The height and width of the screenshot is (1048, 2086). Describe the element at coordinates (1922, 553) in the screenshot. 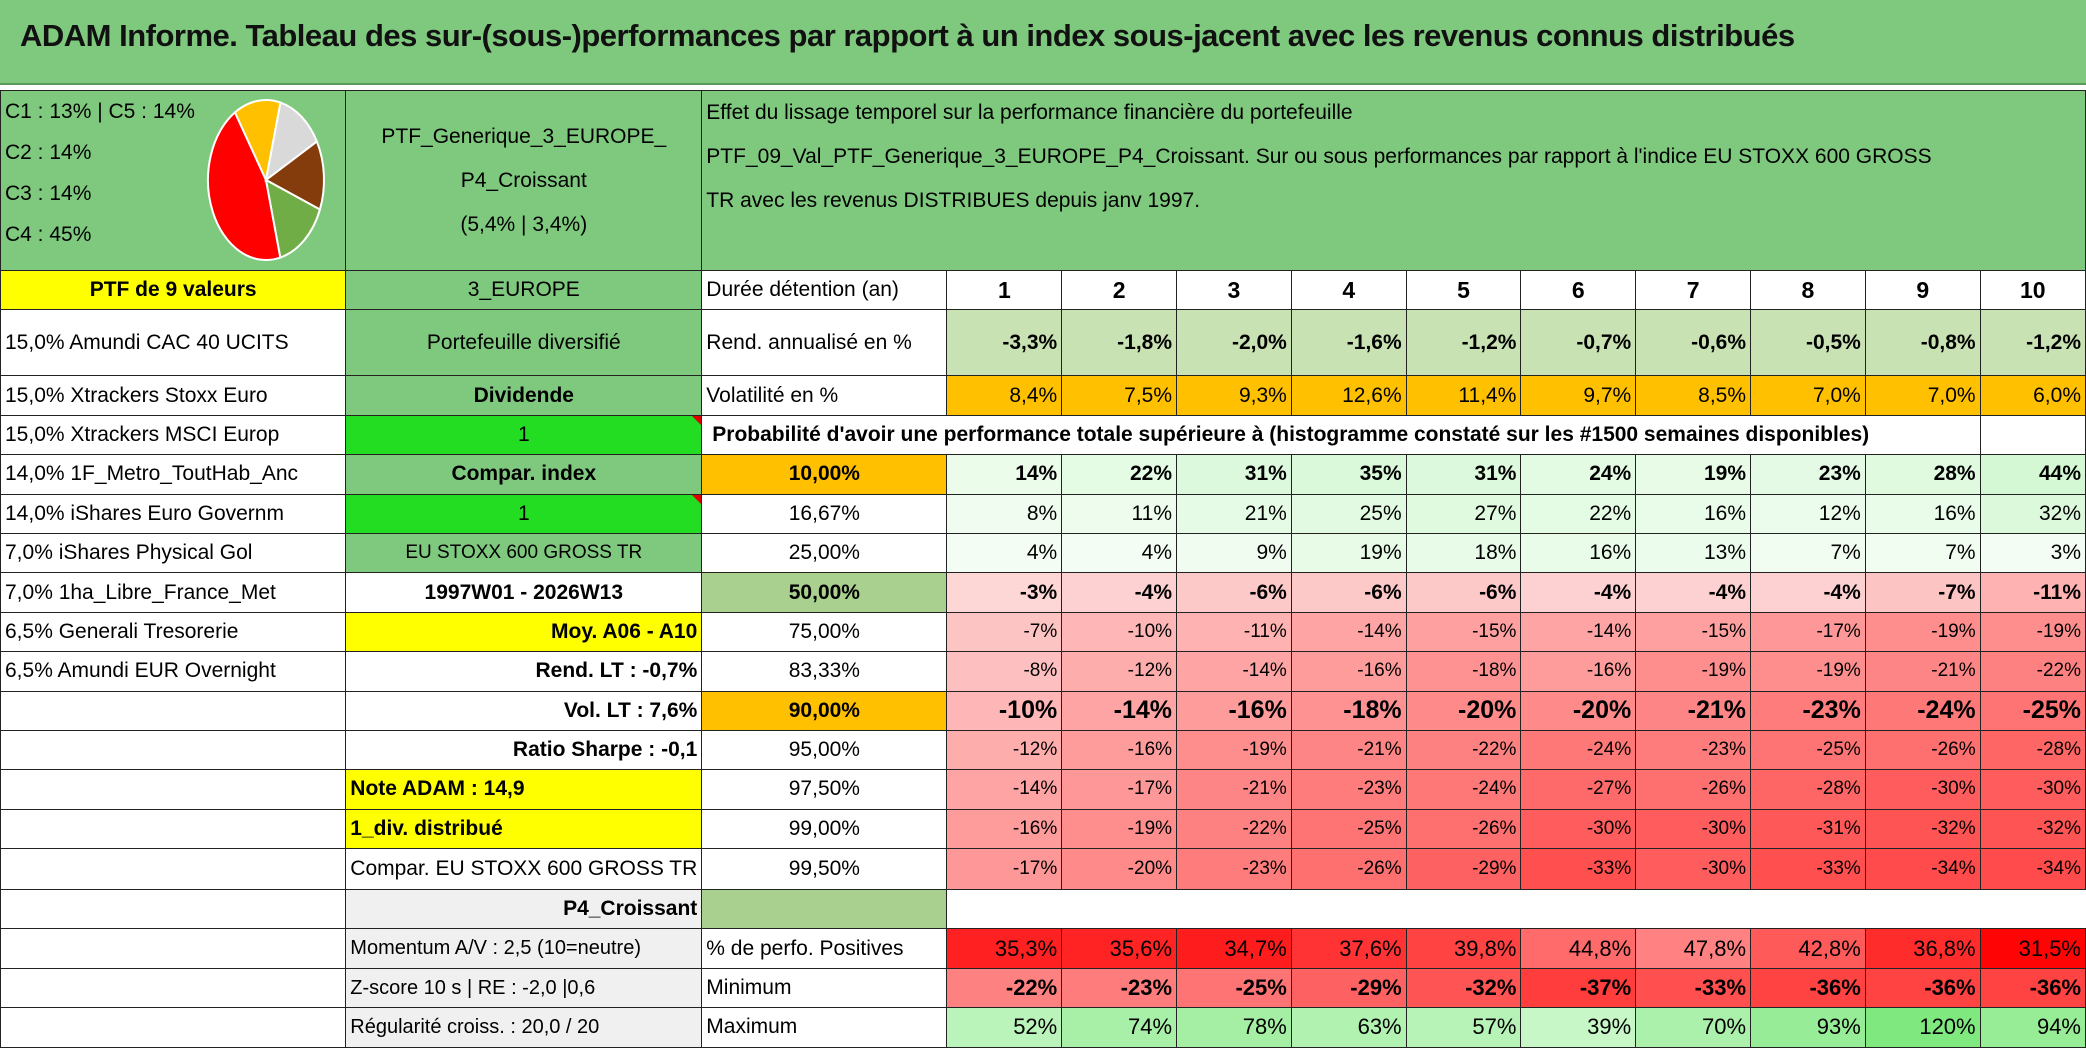

I see `quantile-value: 7%` at that location.